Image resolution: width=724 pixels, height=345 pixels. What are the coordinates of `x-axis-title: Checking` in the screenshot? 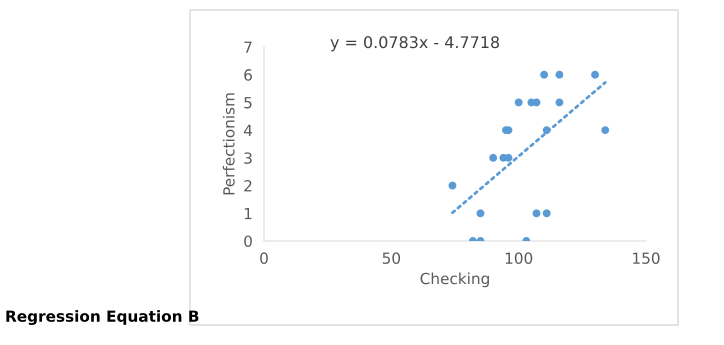 It's located at (454, 280).